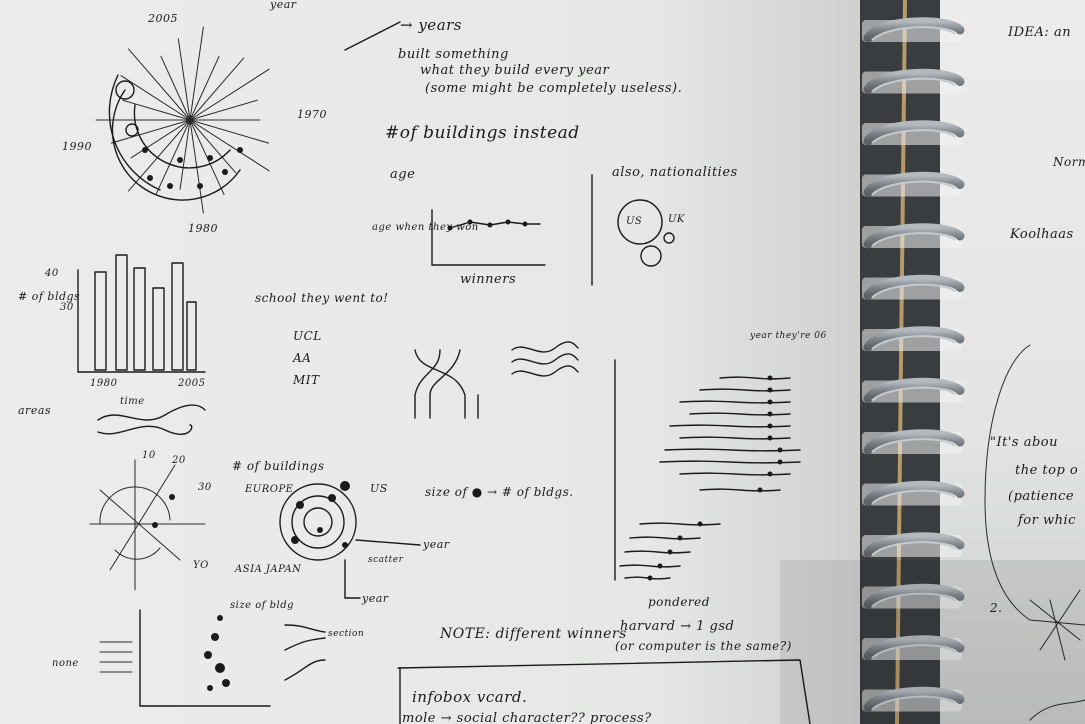 This screenshot has height=724, width=1085. Describe the element at coordinates (664, 225) in the screenshot. I see `nationalities-sketch: also, nationalities US UK` at that location.